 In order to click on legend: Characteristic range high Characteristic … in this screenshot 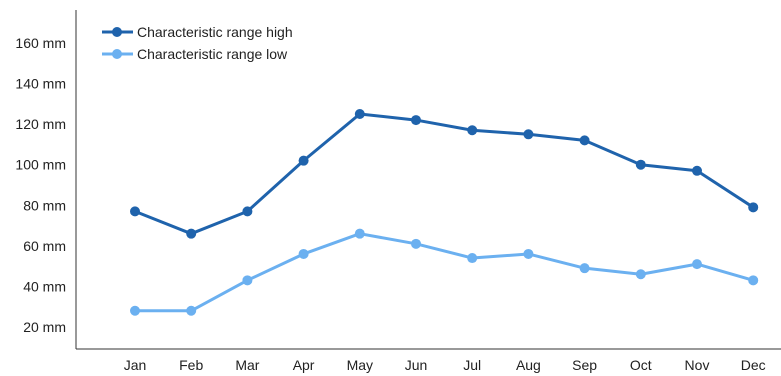, I will do `click(197, 43)`.